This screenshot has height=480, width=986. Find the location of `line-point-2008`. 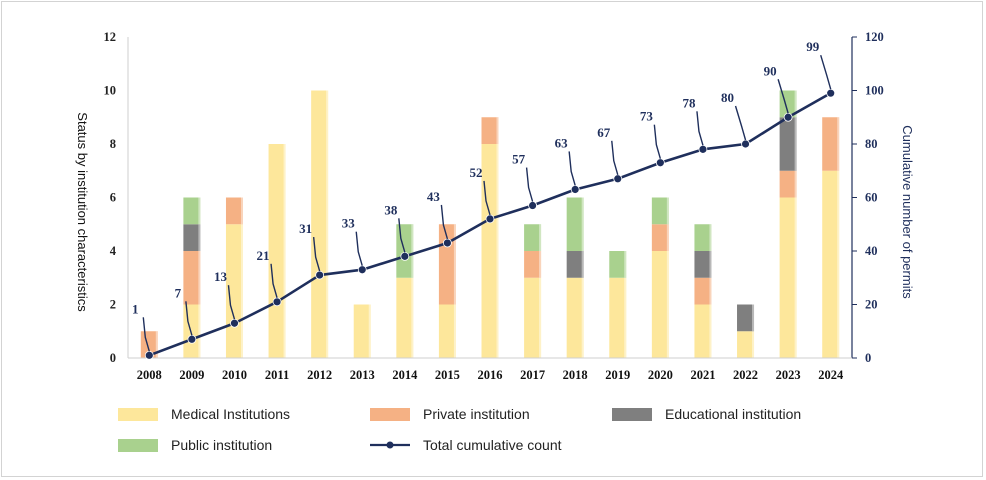

line-point-2008 is located at coordinates (149, 355).